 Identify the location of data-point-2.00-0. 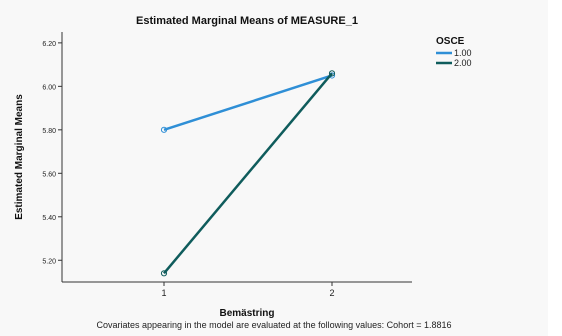
(164, 273).